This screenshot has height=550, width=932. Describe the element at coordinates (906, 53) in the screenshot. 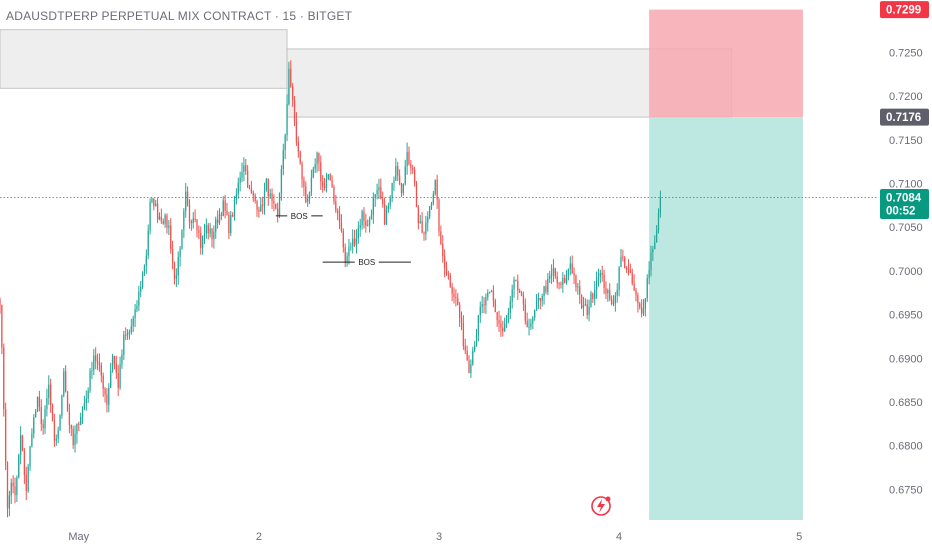

I see `price-tick-label: 0.7250` at that location.